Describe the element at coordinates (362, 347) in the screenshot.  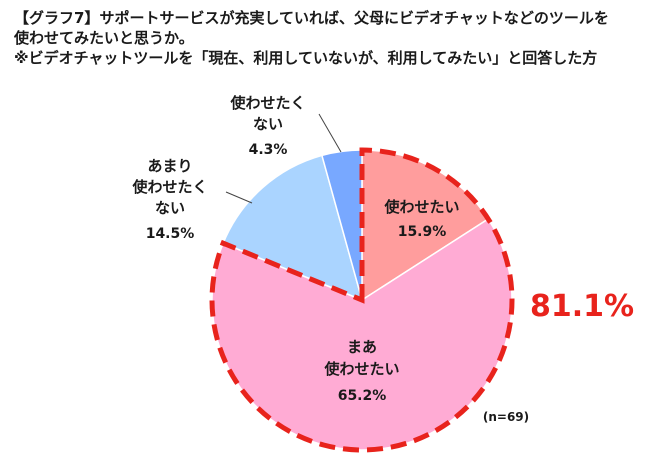
I see `slice-label-line: まあ` at that location.